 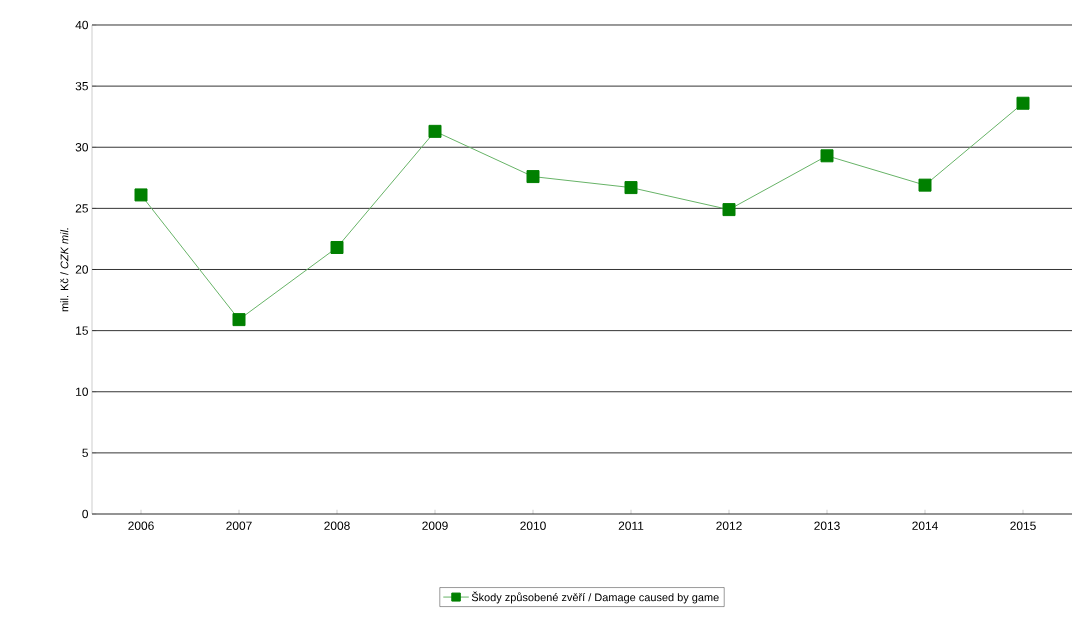 What do you see at coordinates (64, 270) in the screenshot?
I see `y-axis-title: mil. Kč / CZK mil.` at bounding box center [64, 270].